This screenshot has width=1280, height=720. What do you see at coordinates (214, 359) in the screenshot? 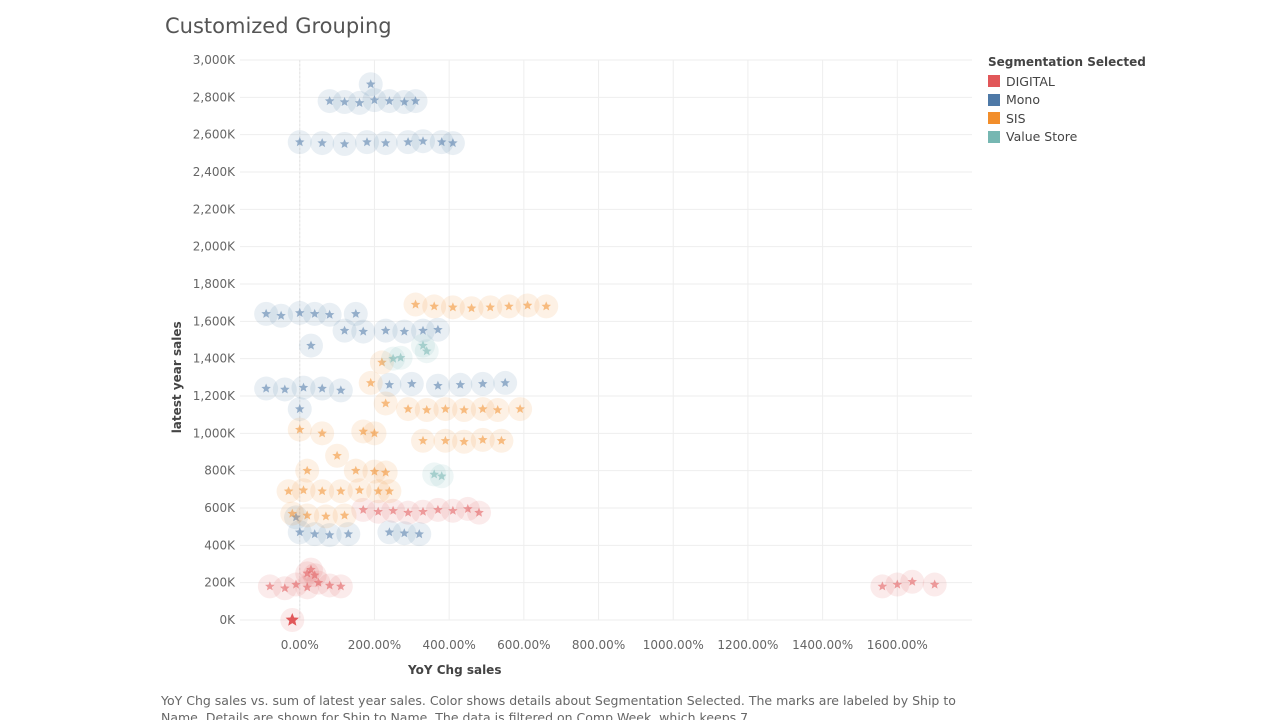
I see `y-tick-label: 1,400K` at bounding box center [214, 359].